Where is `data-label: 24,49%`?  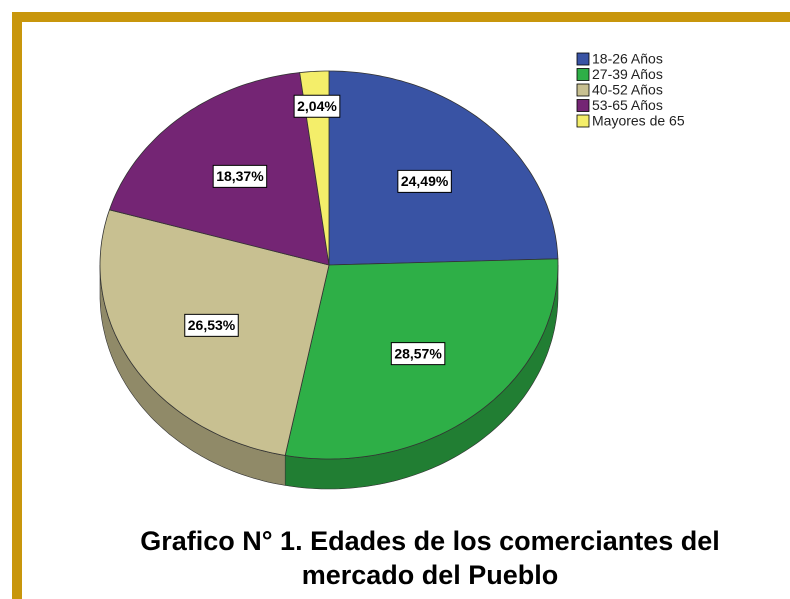 data-label: 24,49% is located at coordinates (425, 181).